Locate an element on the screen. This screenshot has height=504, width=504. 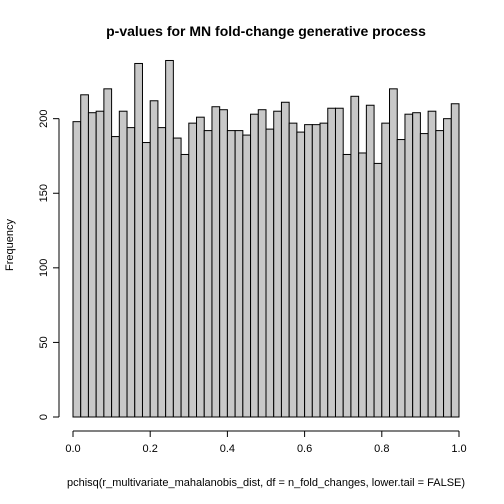
y-tick-label: 150 is located at coordinates (44, 193).